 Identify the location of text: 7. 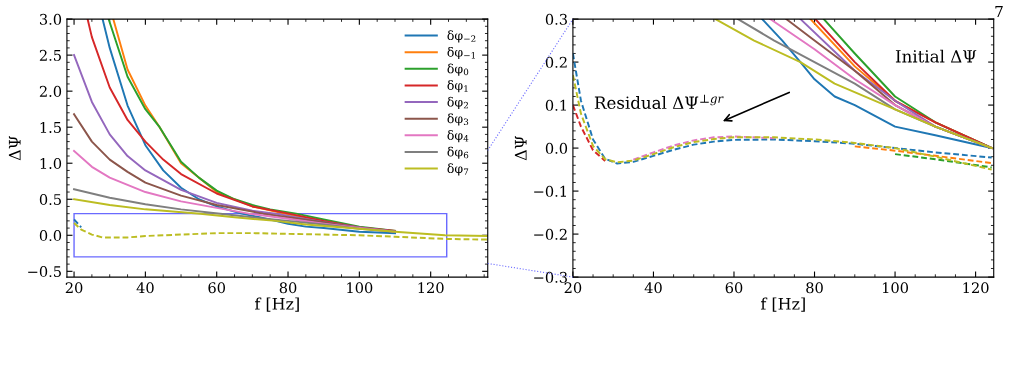
(999, 11).